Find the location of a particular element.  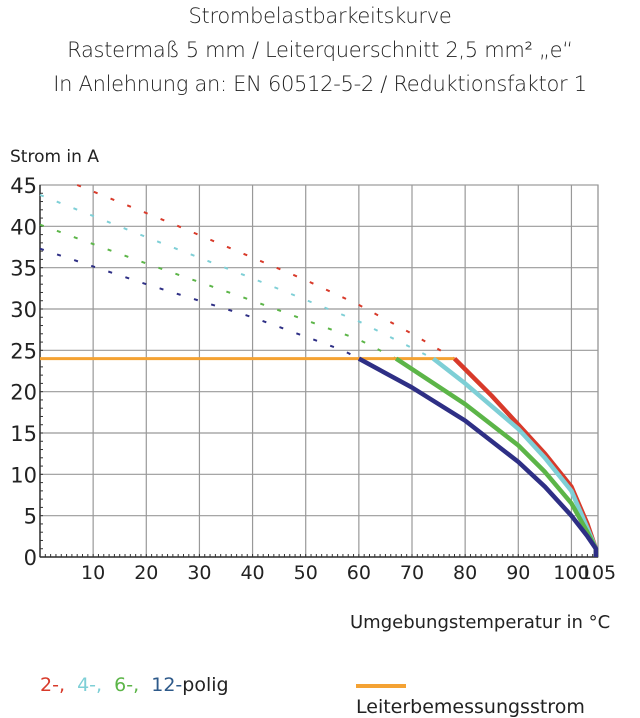

series-12-solid-line is located at coordinates (478, 456).